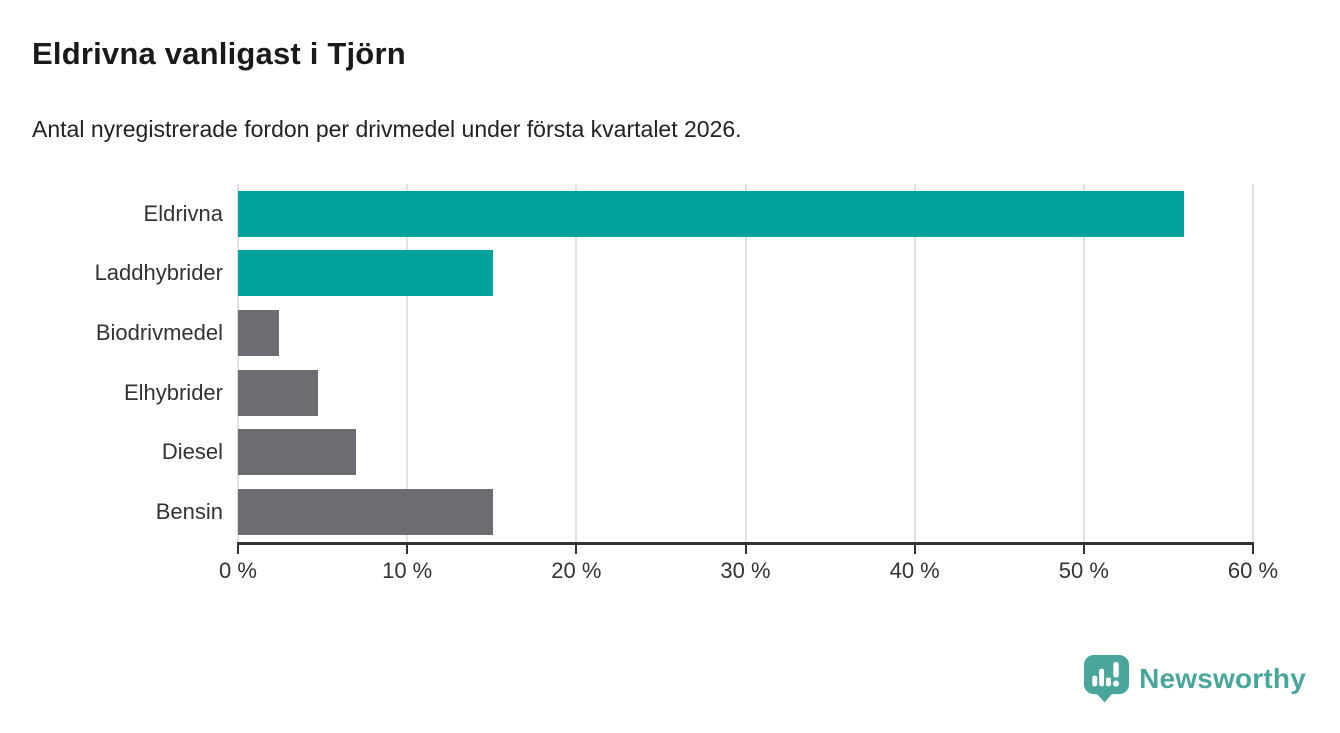 Image resolution: width=1340 pixels, height=733 pixels. Describe the element at coordinates (1253, 570) in the screenshot. I see `x-tick-label: 60 %` at that location.